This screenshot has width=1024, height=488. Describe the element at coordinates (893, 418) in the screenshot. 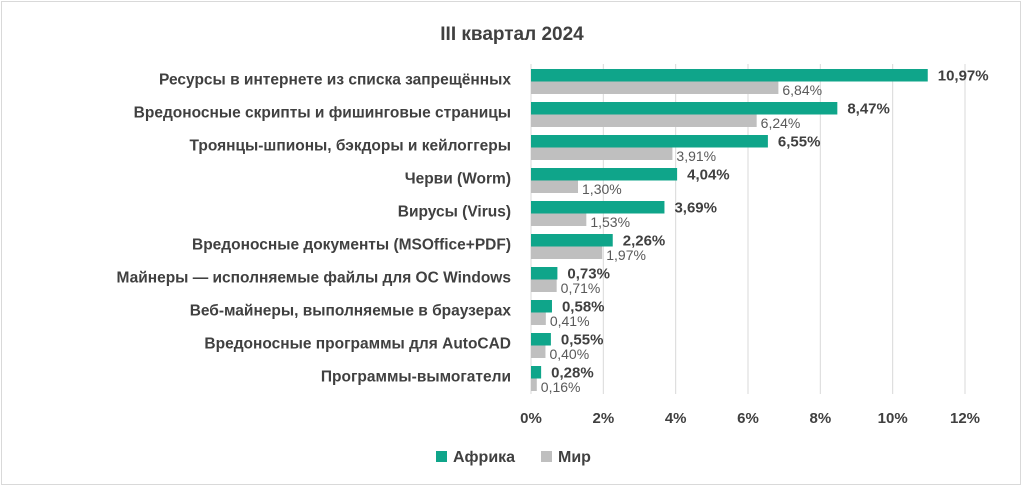

I see `x-tick-label: 10%` at that location.